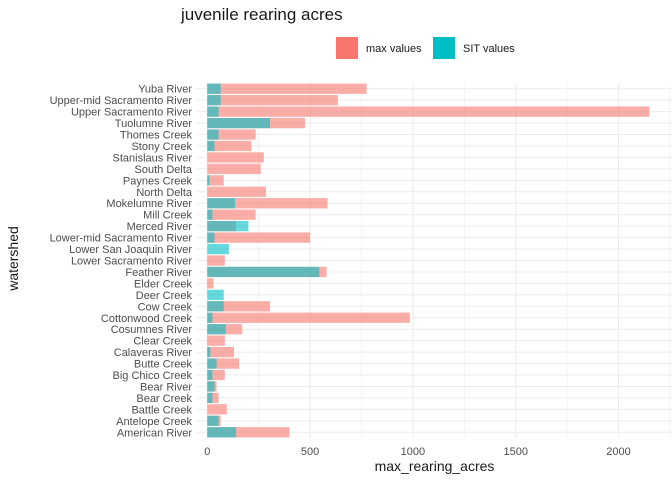 Image resolution: width=672 pixels, height=480 pixels. I want to click on y-tick-label: Mokelumne River, so click(149, 204).